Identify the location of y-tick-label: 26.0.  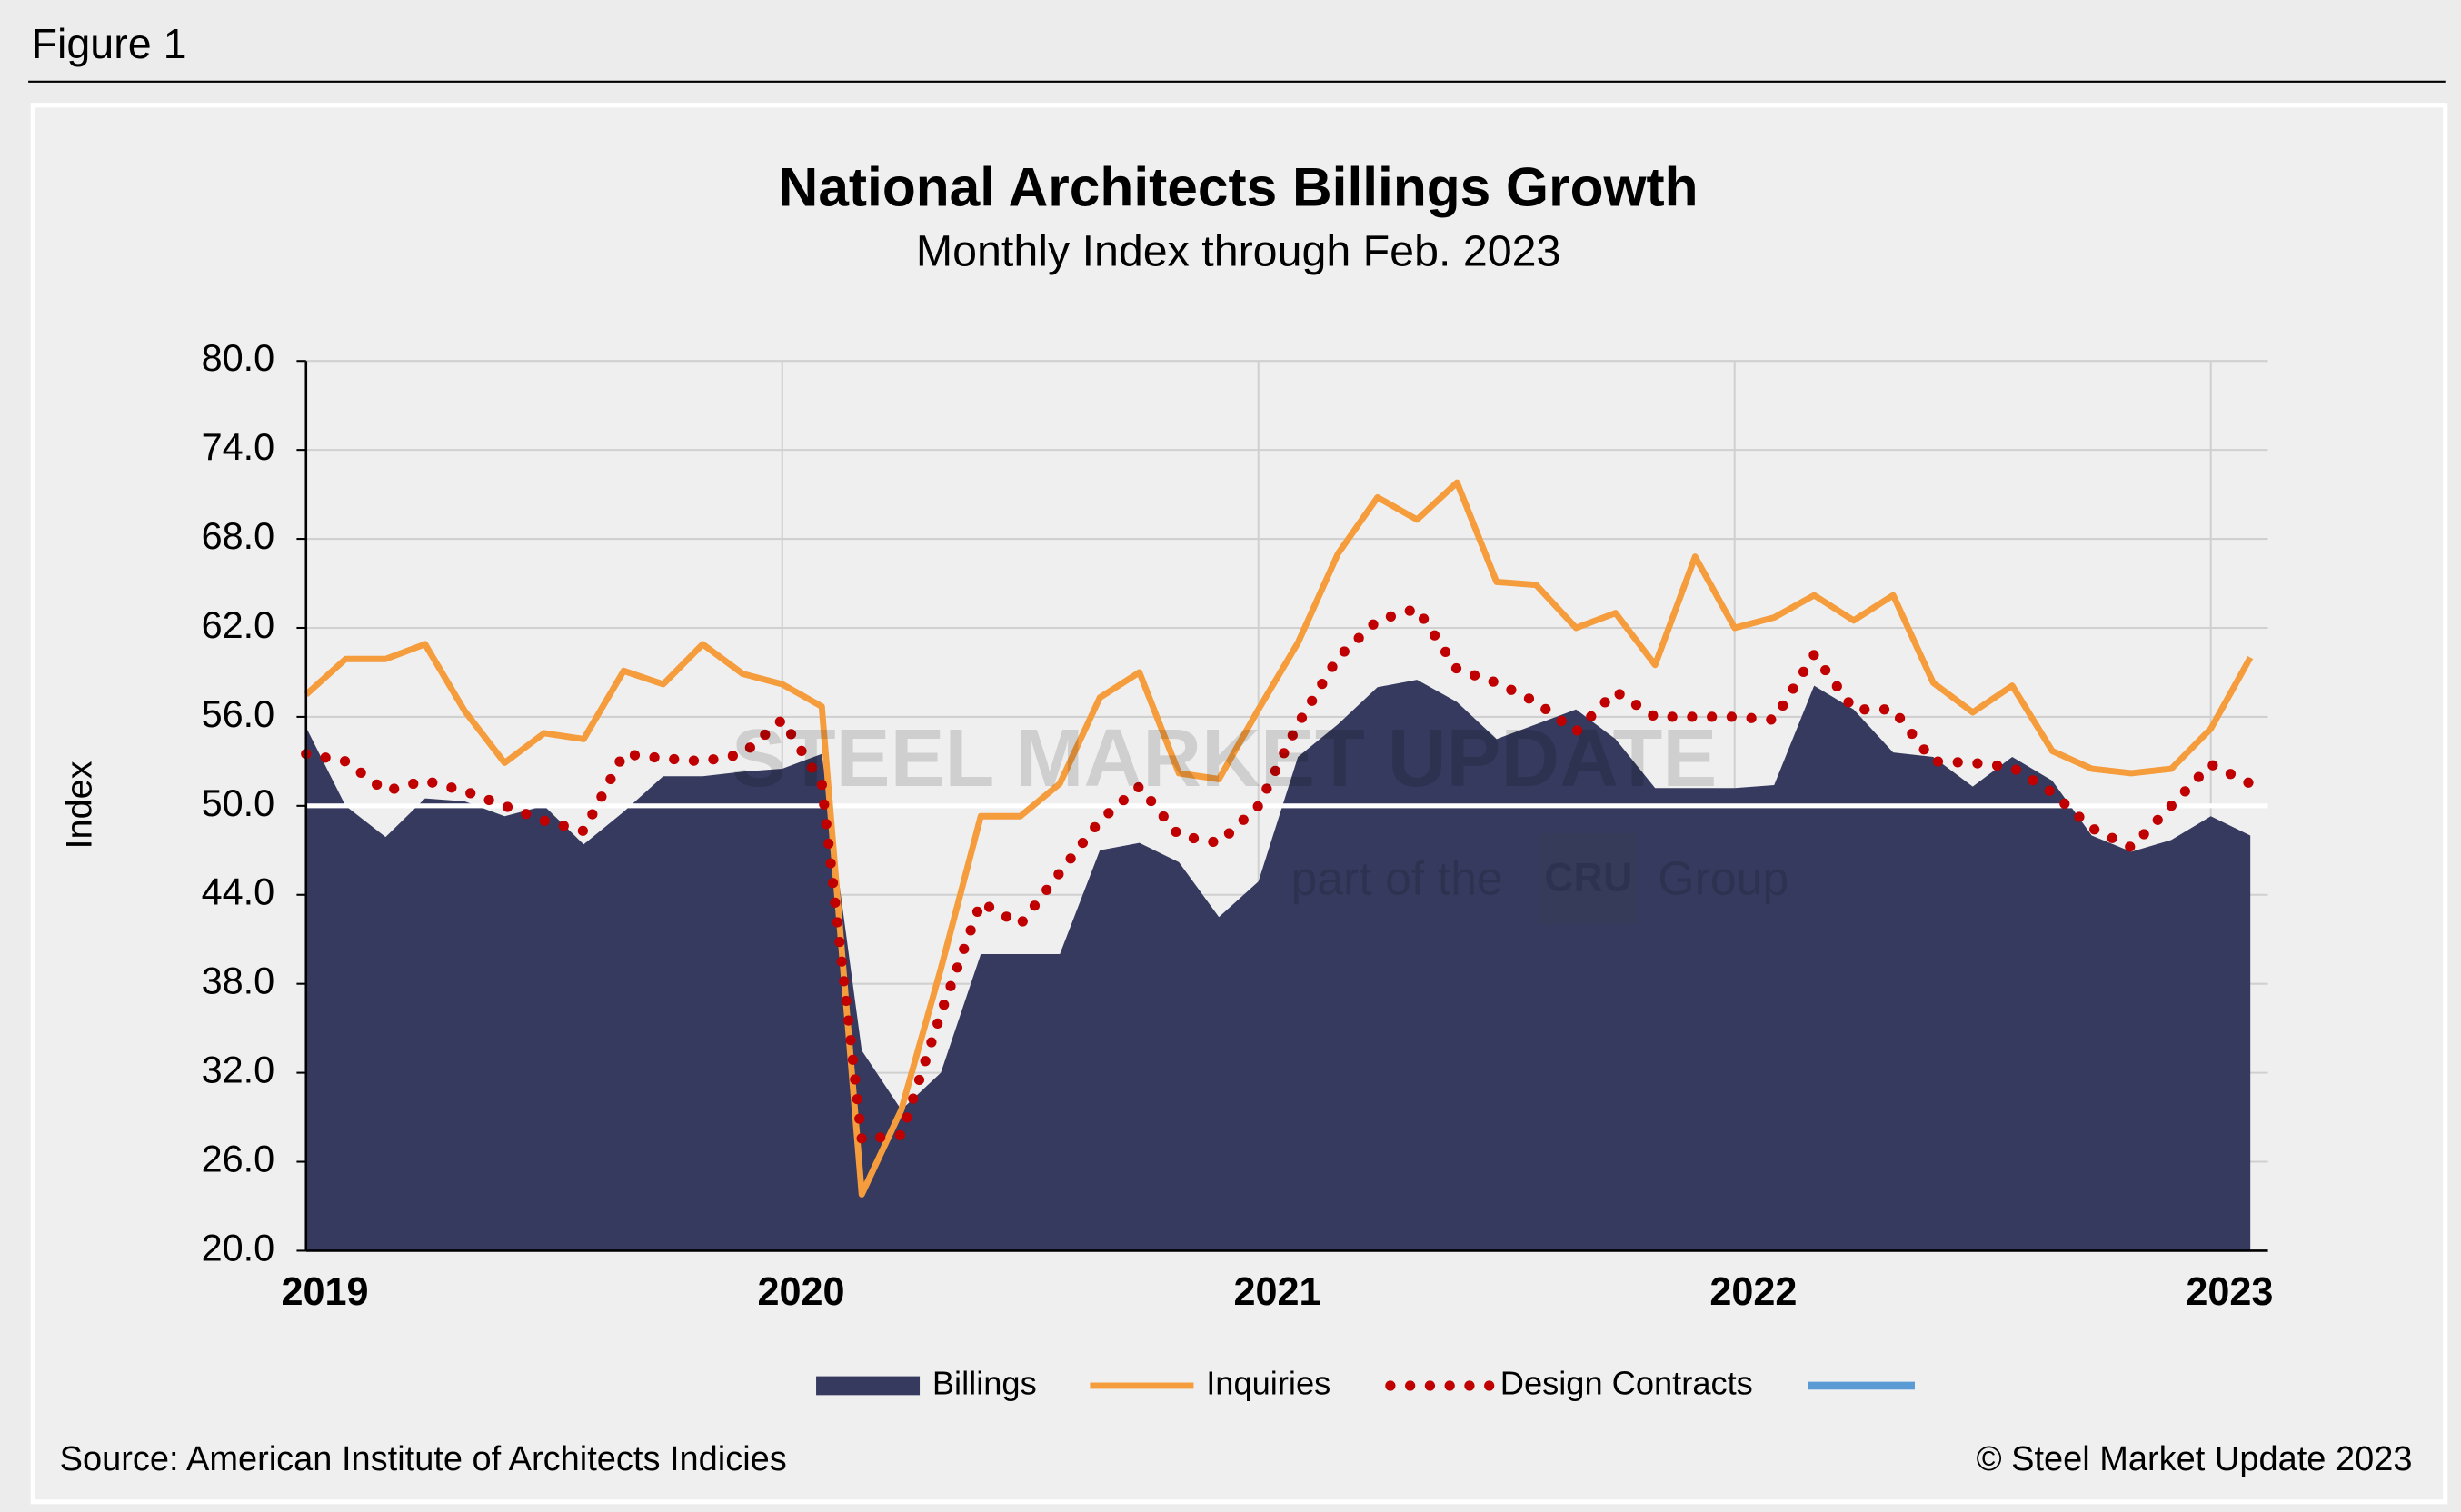
(238, 1158).